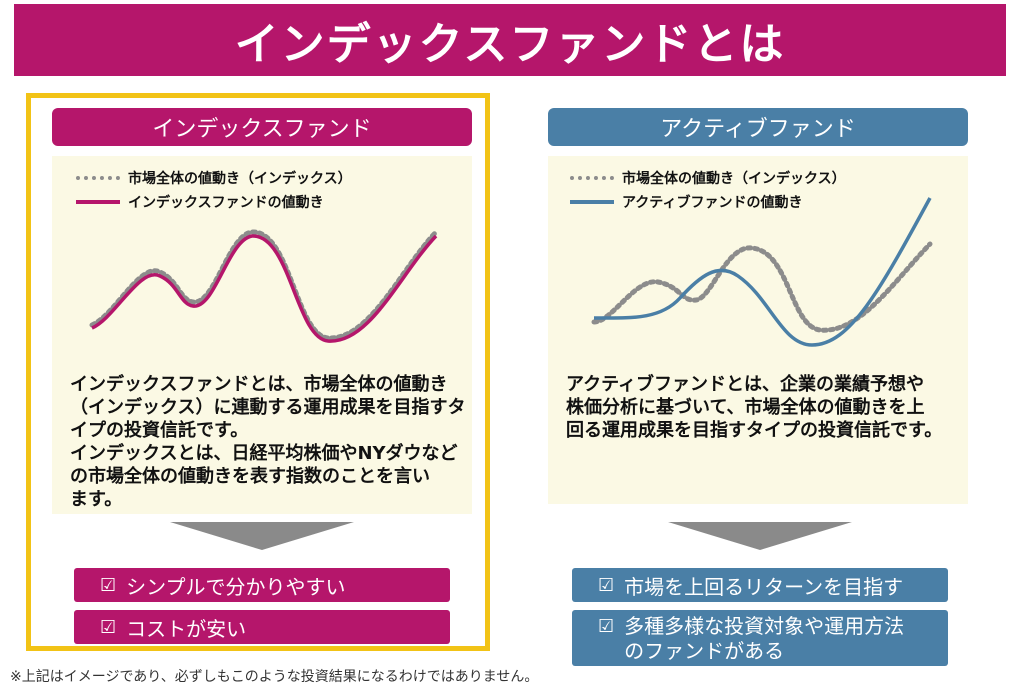 The width and height of the screenshot is (1011, 690). I want to click on index-legend-market: 市場全体の値動き（インデックス）, so click(214, 178).